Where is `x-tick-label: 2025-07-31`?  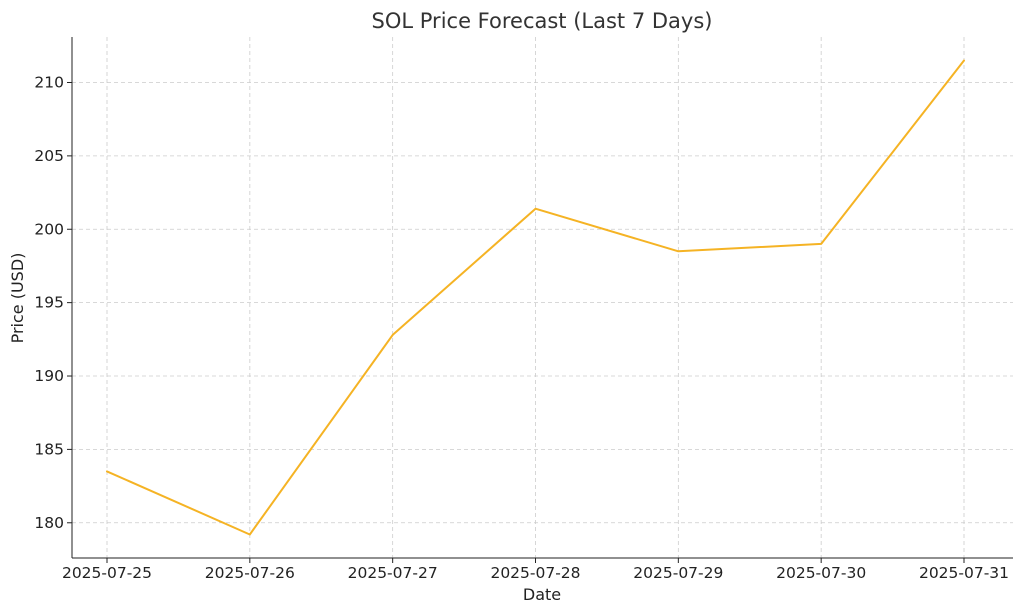
x-tick-label: 2025-07-31 is located at coordinates (964, 573).